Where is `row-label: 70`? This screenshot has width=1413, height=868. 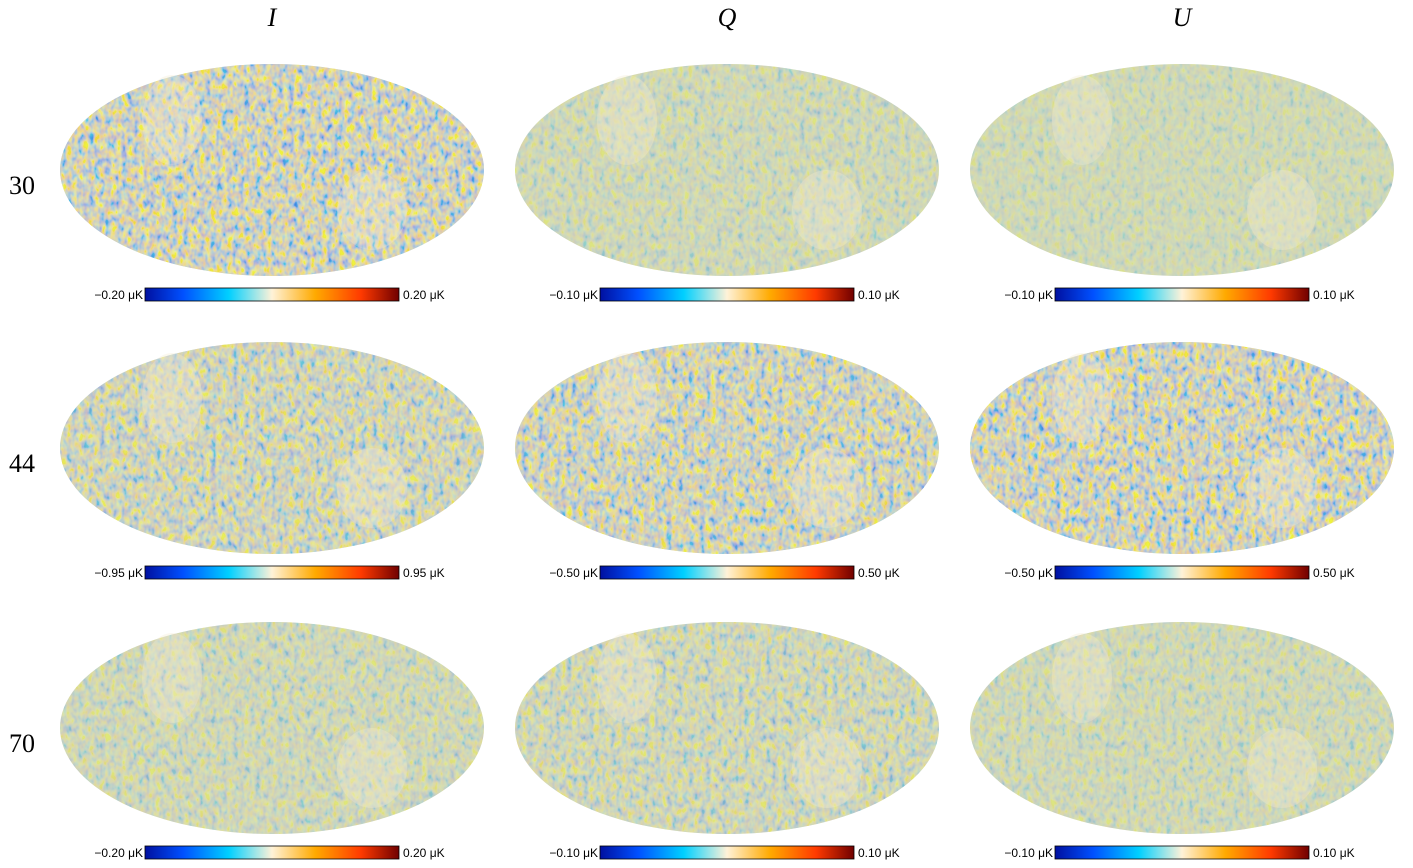 row-label: 70 is located at coordinates (22, 743).